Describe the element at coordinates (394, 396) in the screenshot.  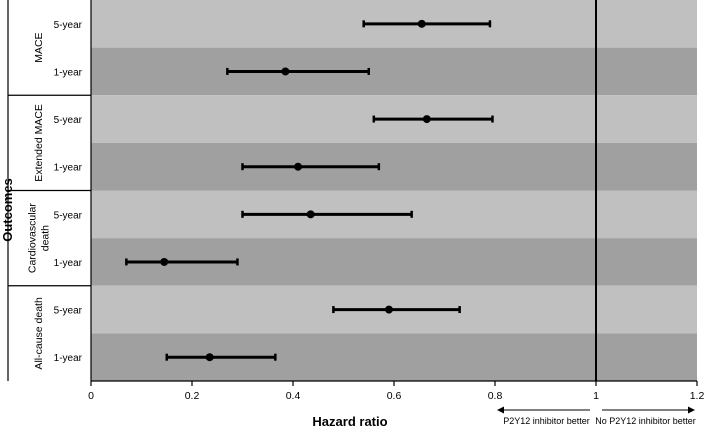
I see `x-tick-label: 0.6` at that location.